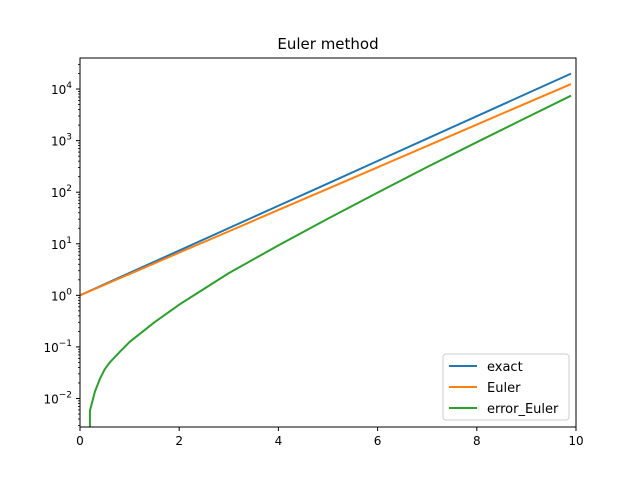  What do you see at coordinates (505, 367) in the screenshot?
I see `legend-label-exact: exact` at bounding box center [505, 367].